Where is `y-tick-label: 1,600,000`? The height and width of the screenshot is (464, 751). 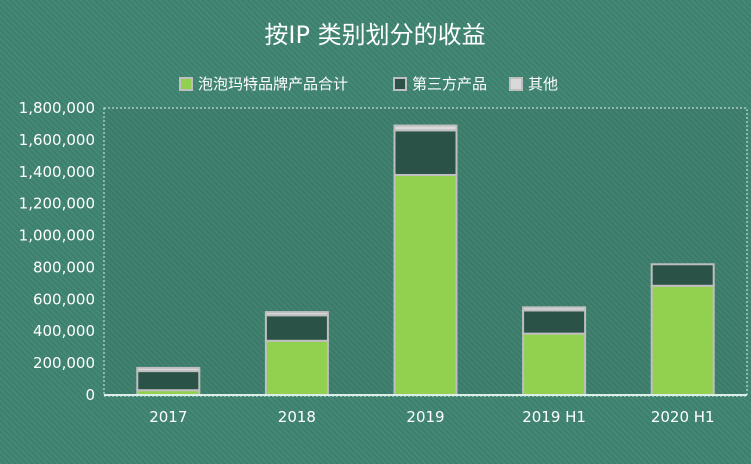
y-tick-label: 1,600,000 is located at coordinates (57, 140).